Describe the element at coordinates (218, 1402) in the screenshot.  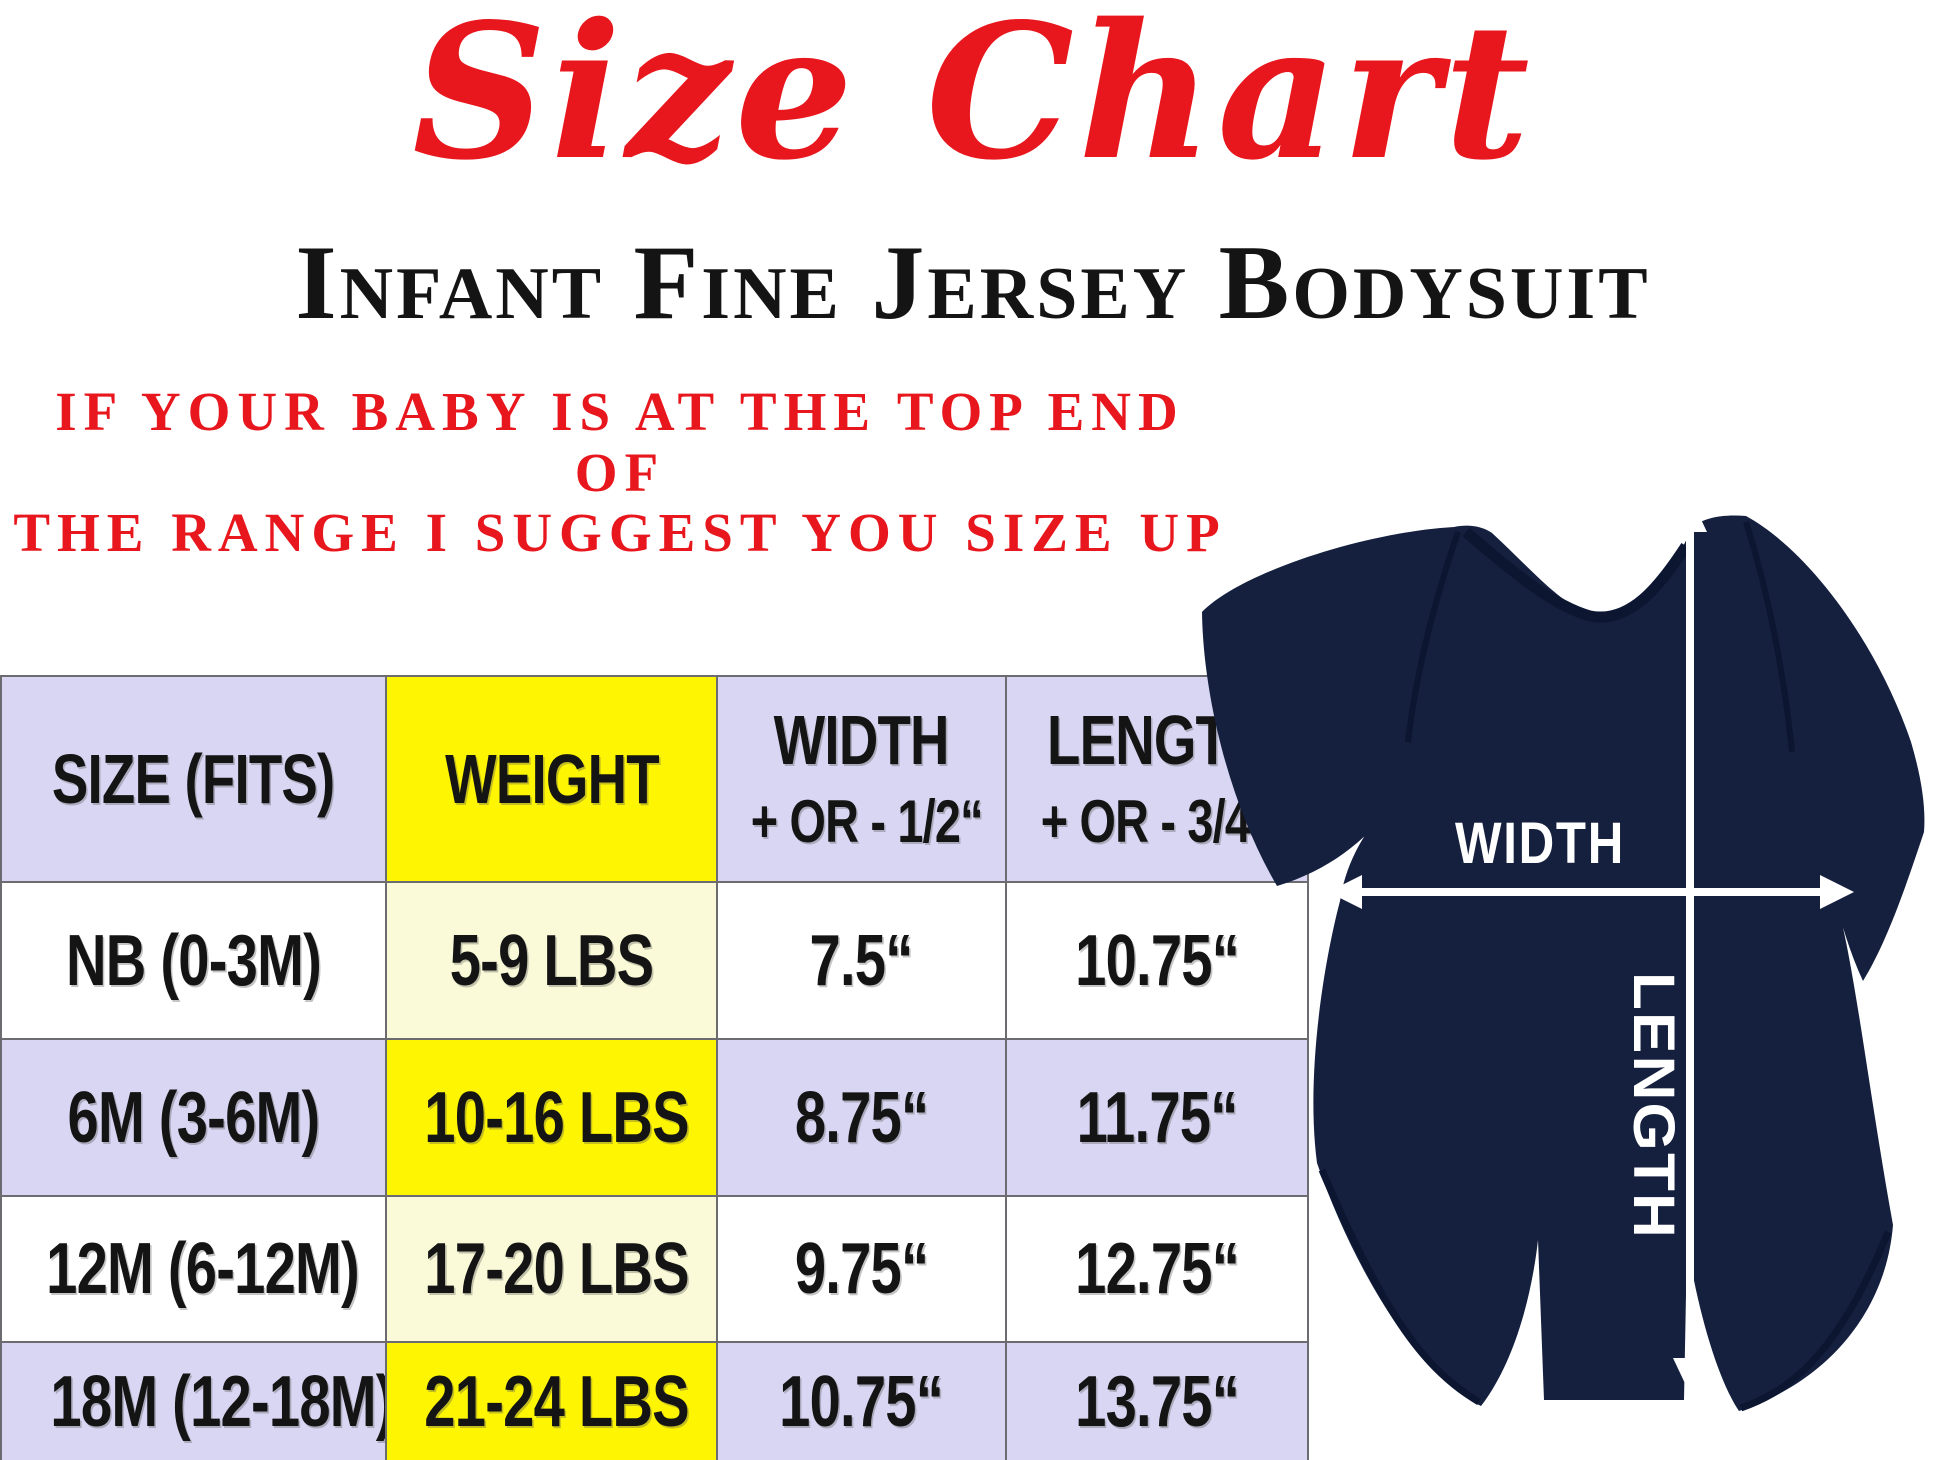
I see `cell-text: 18M (12-18M)` at that location.